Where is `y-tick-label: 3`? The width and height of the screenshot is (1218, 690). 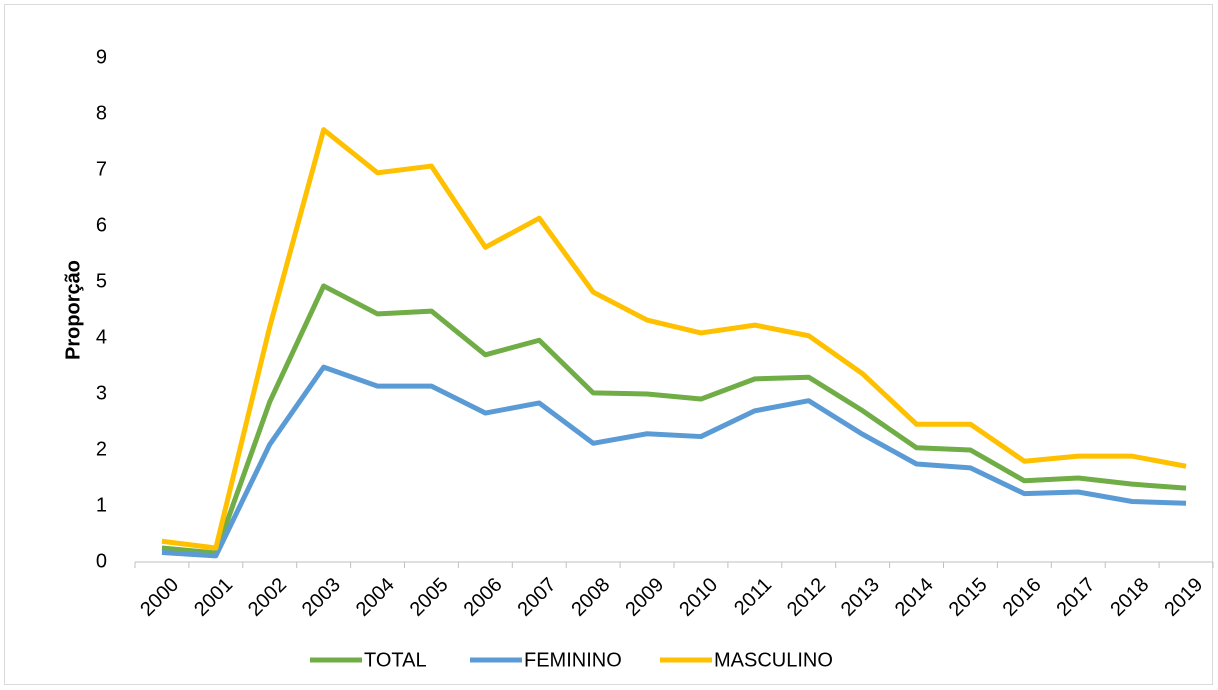
y-tick-label: 3 is located at coordinates (101, 393).